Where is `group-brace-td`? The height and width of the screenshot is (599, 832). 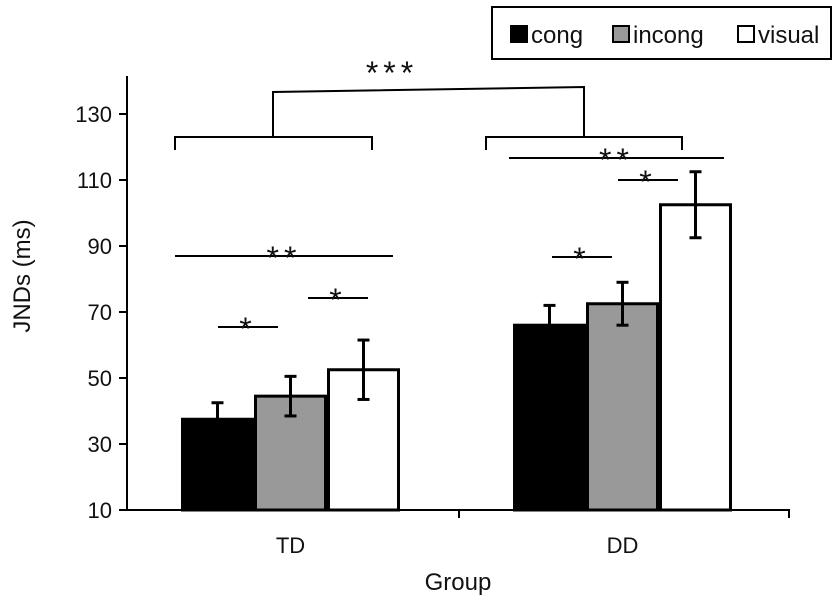 group-brace-td is located at coordinates (273, 143).